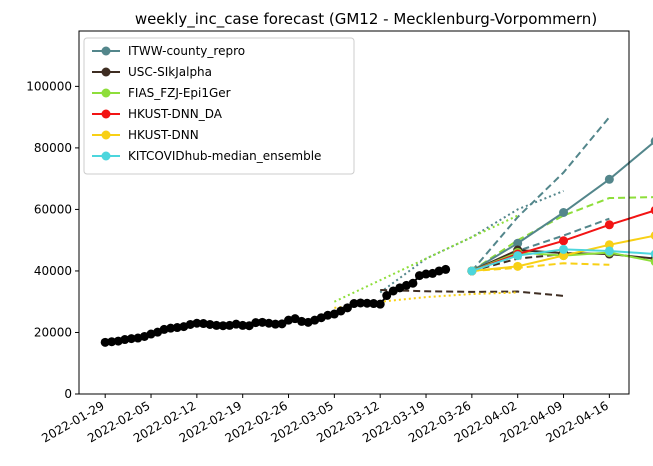 This screenshot has width=653, height=466. Describe the element at coordinates (53, 148) in the screenshot. I see `y-tick-label-4: 80000` at that location.